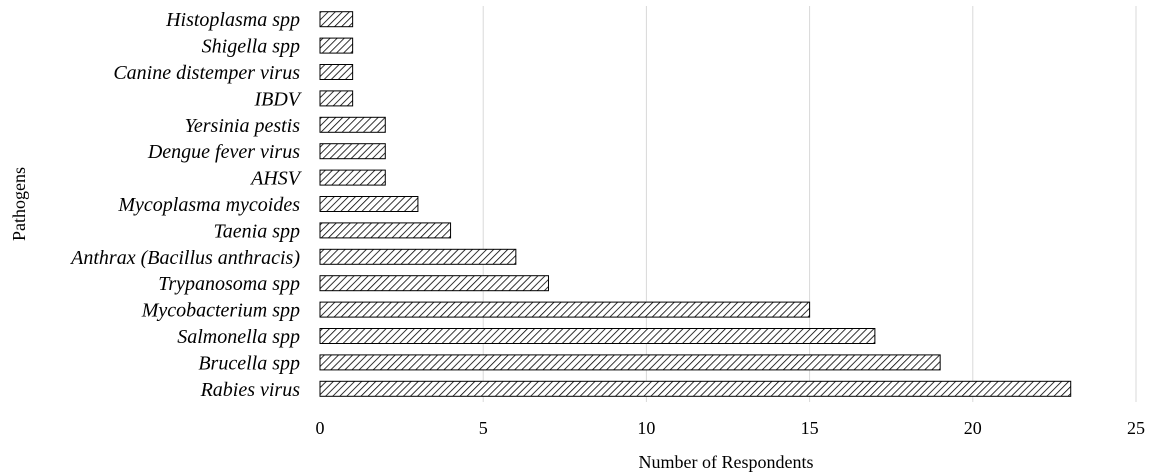 The image size is (1153, 475). What do you see at coordinates (256, 231) in the screenshot?
I see `category-label: Taenia spp` at bounding box center [256, 231].